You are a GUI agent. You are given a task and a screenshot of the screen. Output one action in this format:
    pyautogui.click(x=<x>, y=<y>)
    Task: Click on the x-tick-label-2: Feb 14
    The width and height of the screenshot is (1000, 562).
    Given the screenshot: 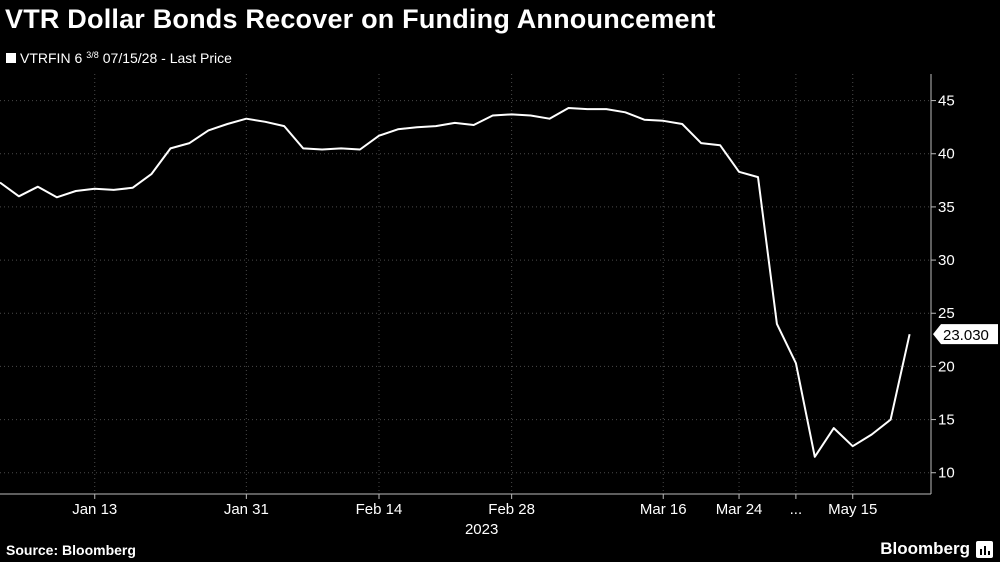 What is the action you would take?
    pyautogui.click(x=379, y=509)
    